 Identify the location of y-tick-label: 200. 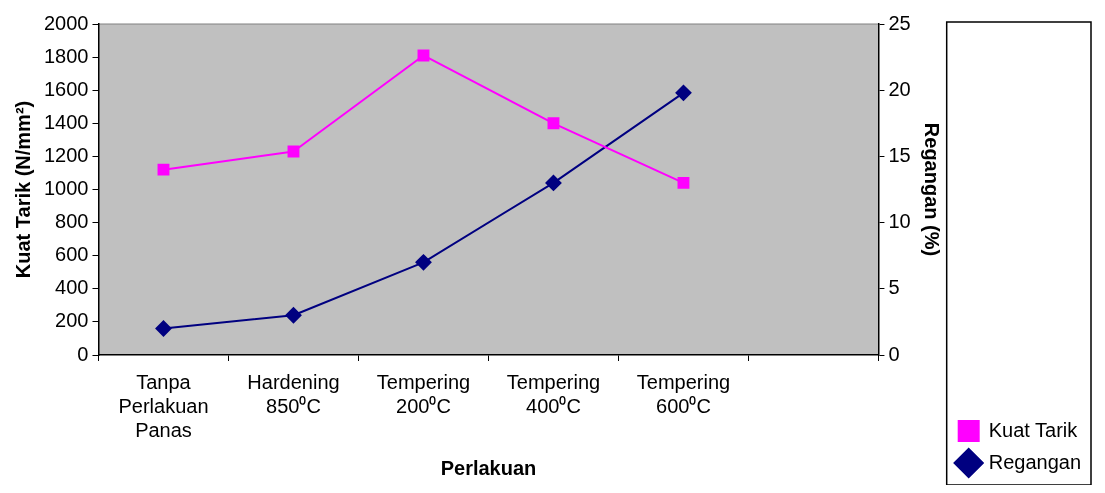
(72, 320).